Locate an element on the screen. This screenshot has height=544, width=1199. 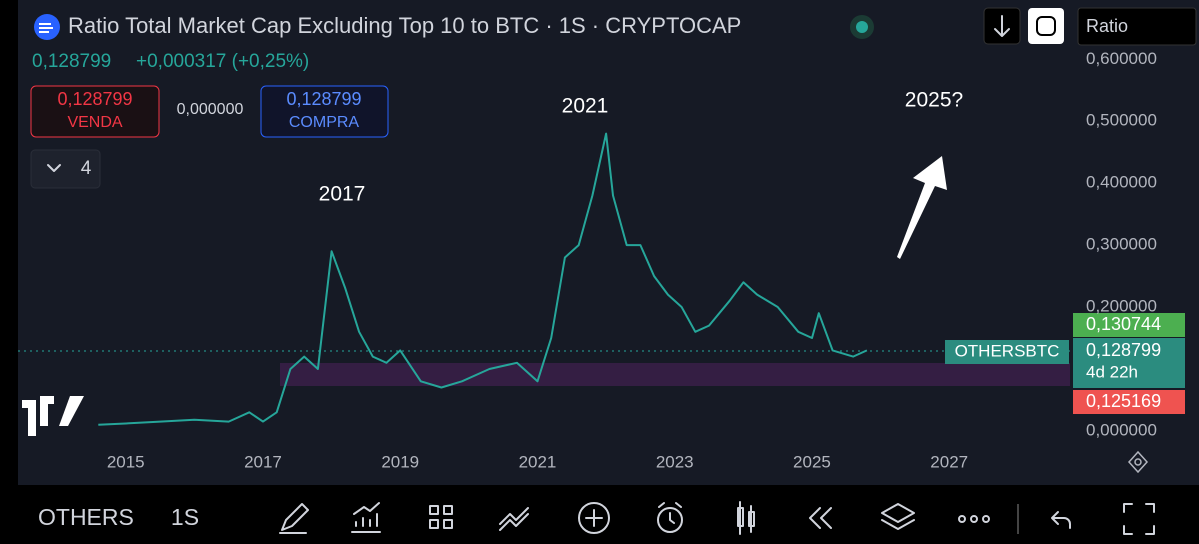
x-tick-label: 2017 is located at coordinates (263, 461).